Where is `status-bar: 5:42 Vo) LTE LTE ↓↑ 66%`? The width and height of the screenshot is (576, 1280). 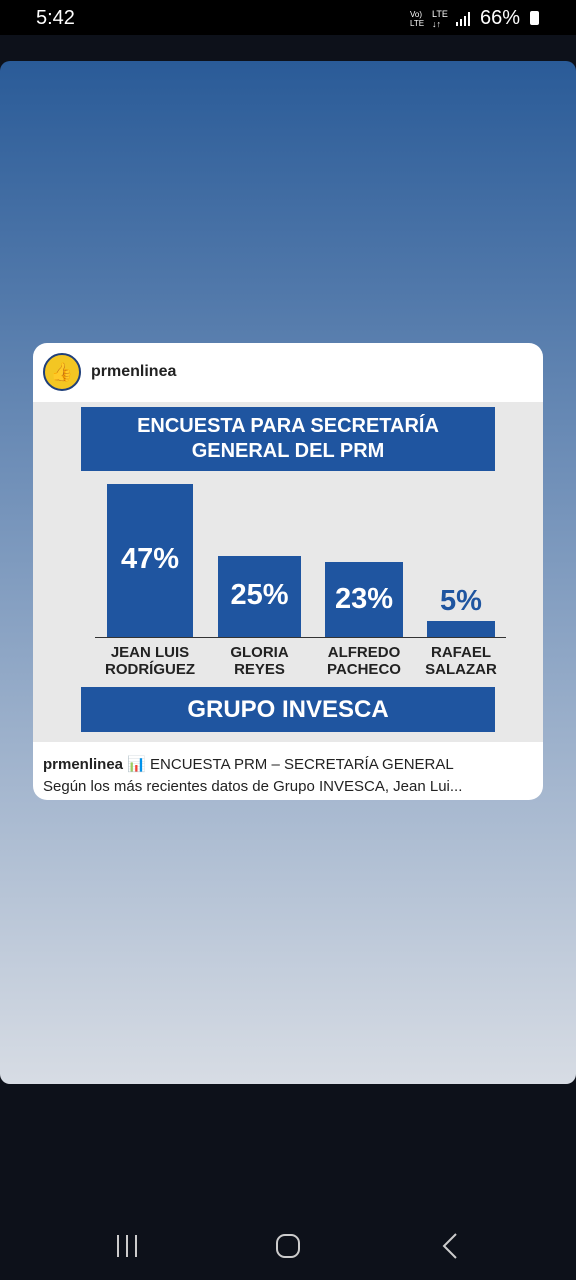
status-bar: 5:42 Vo) LTE LTE ↓↑ 66% is located at coordinates (288, 17).